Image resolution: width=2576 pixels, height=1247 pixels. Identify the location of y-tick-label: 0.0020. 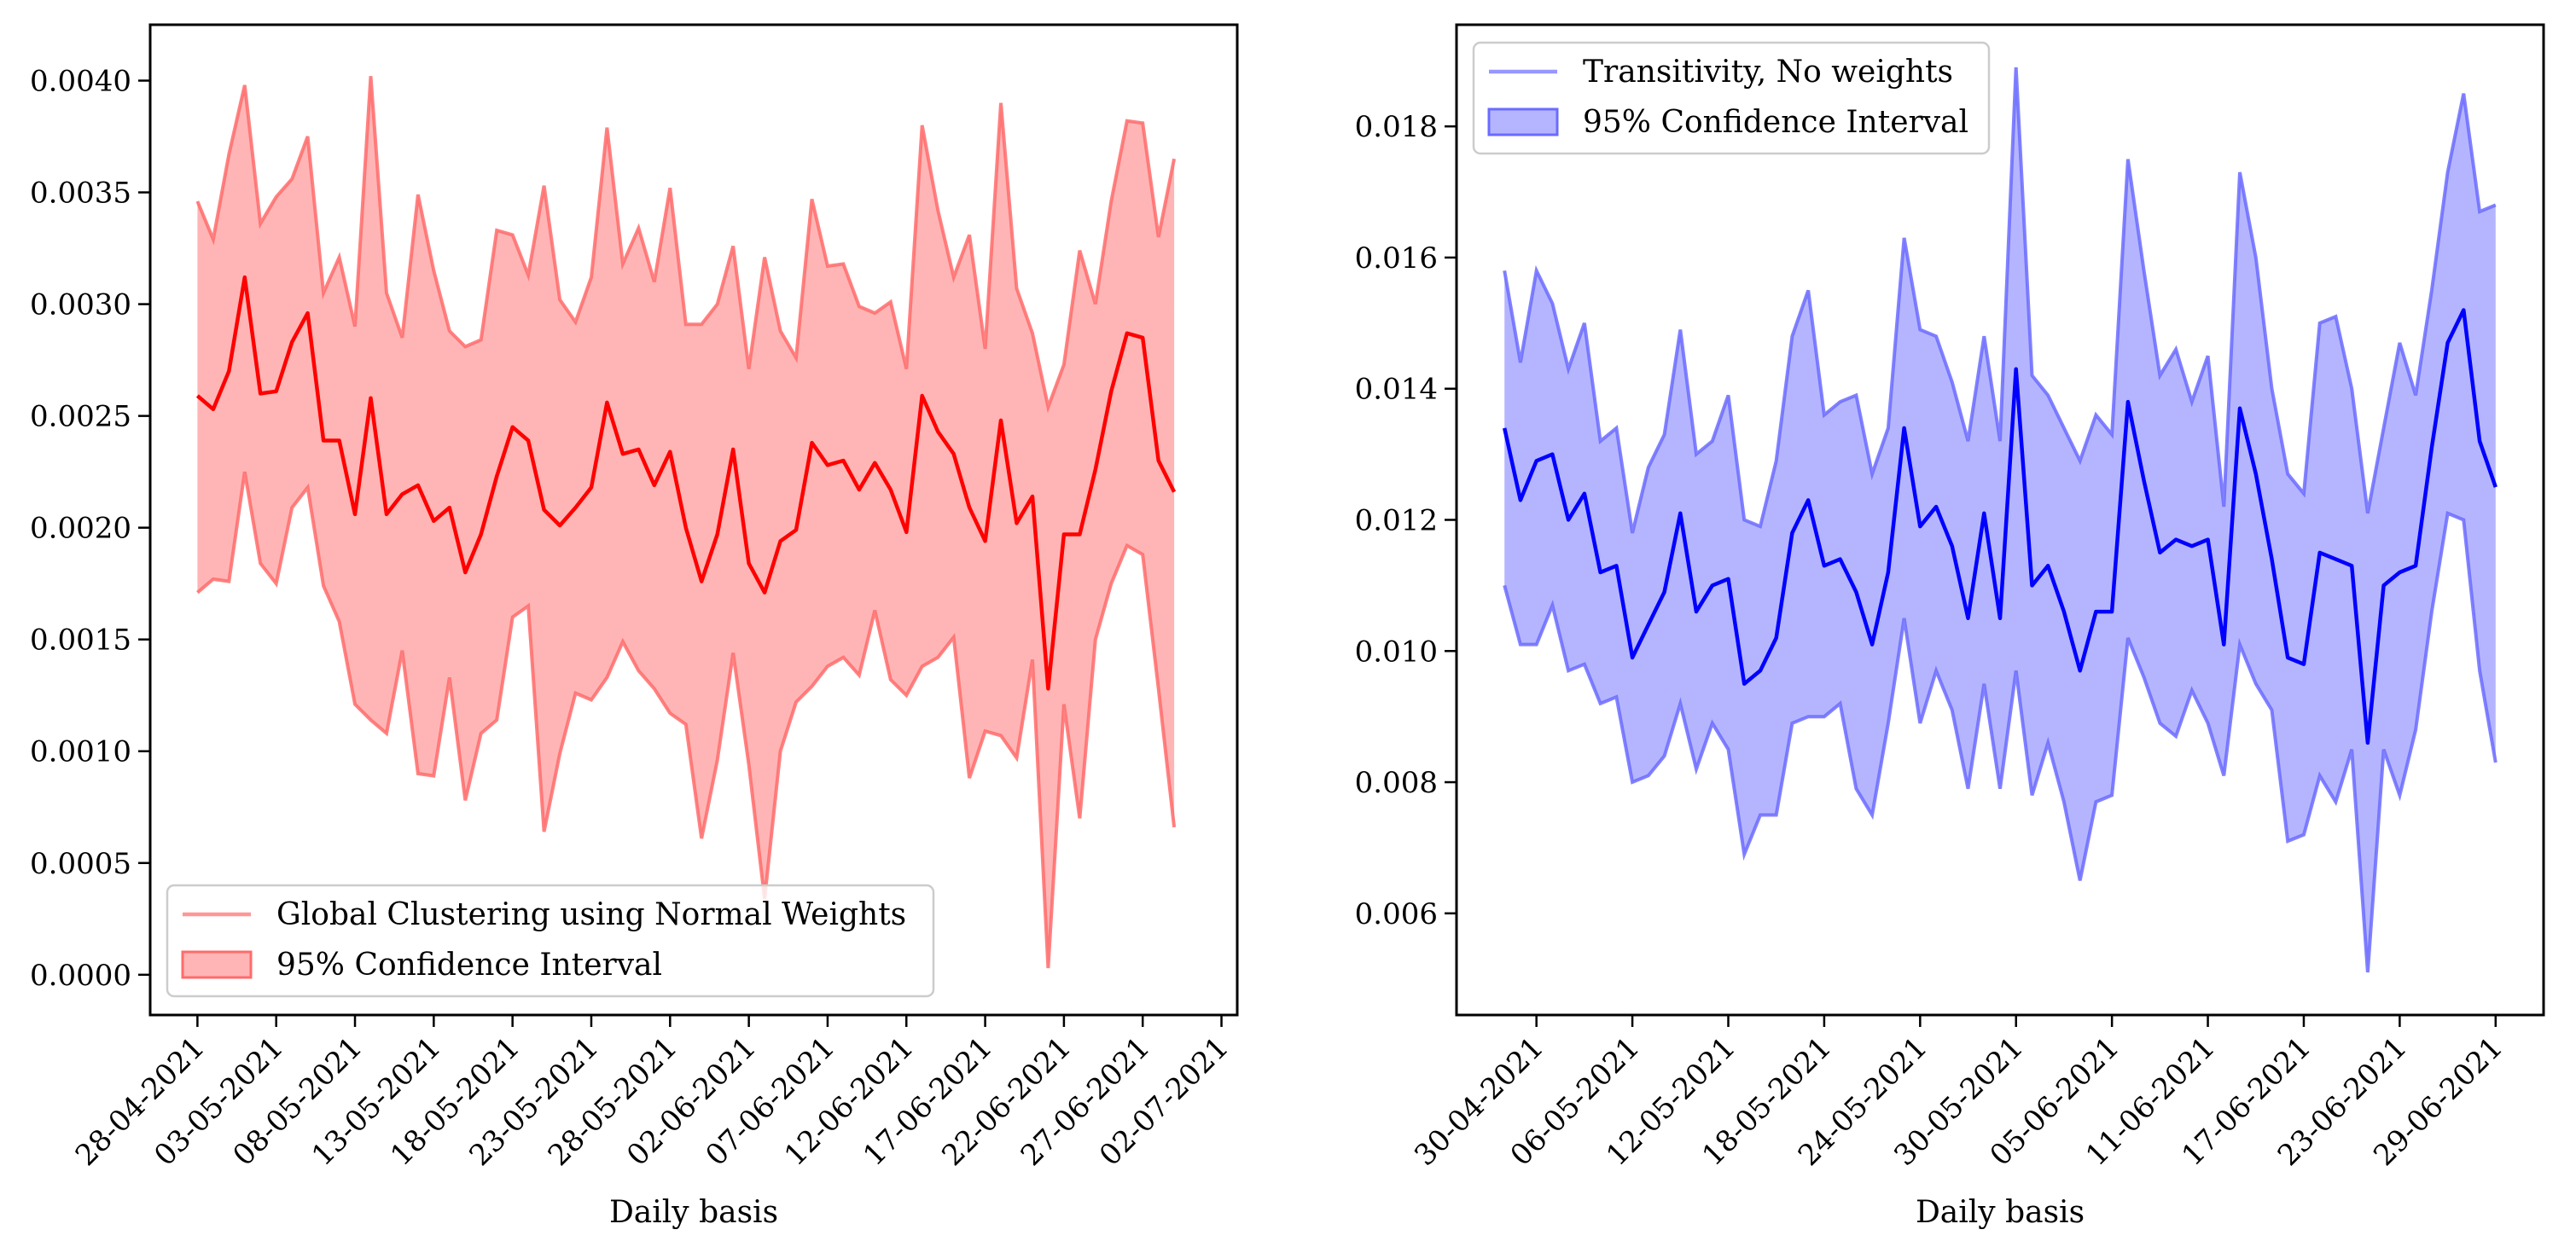
(80, 529).